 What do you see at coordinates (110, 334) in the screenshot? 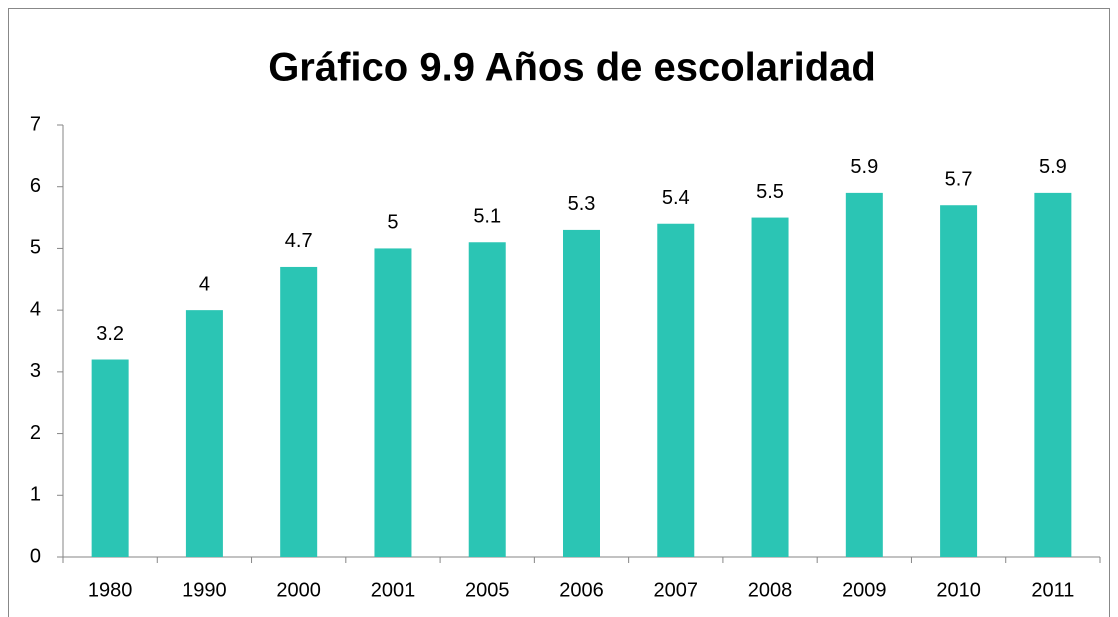
I see `data-label: 3.2` at bounding box center [110, 334].